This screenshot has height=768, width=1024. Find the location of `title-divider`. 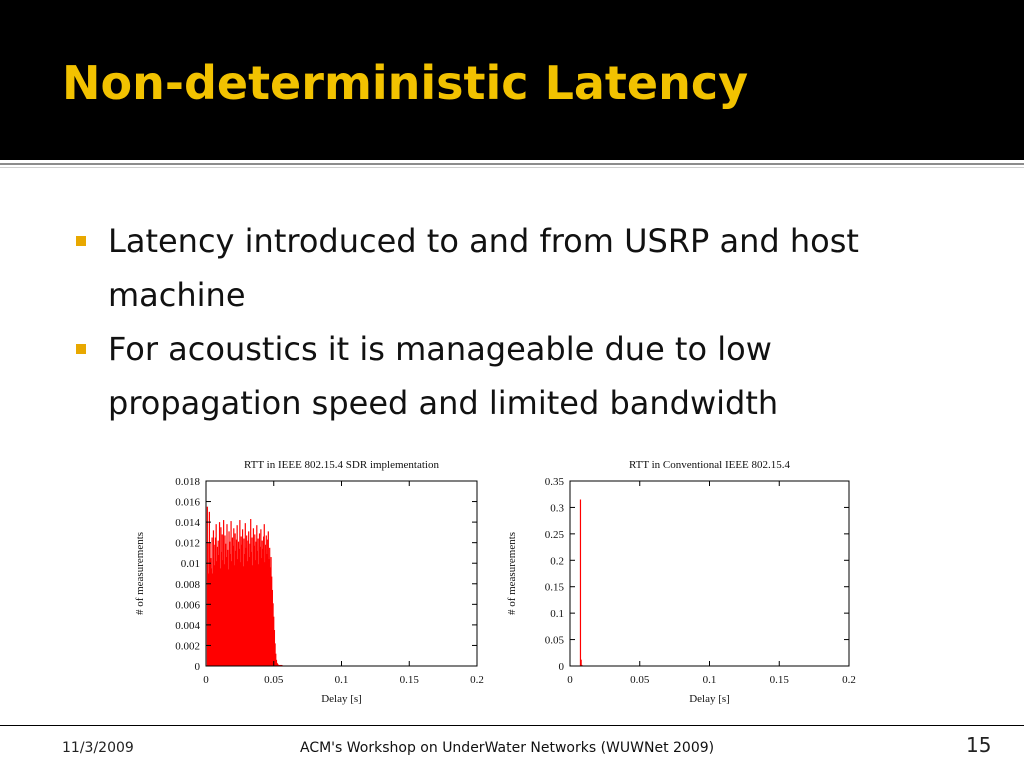

title-divider is located at coordinates (512, 164).